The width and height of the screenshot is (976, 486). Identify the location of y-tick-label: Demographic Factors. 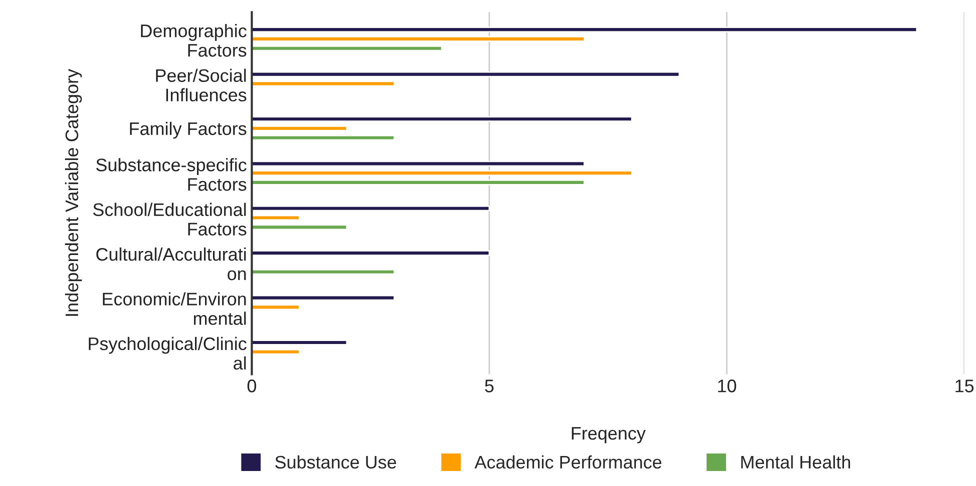
(193, 40).